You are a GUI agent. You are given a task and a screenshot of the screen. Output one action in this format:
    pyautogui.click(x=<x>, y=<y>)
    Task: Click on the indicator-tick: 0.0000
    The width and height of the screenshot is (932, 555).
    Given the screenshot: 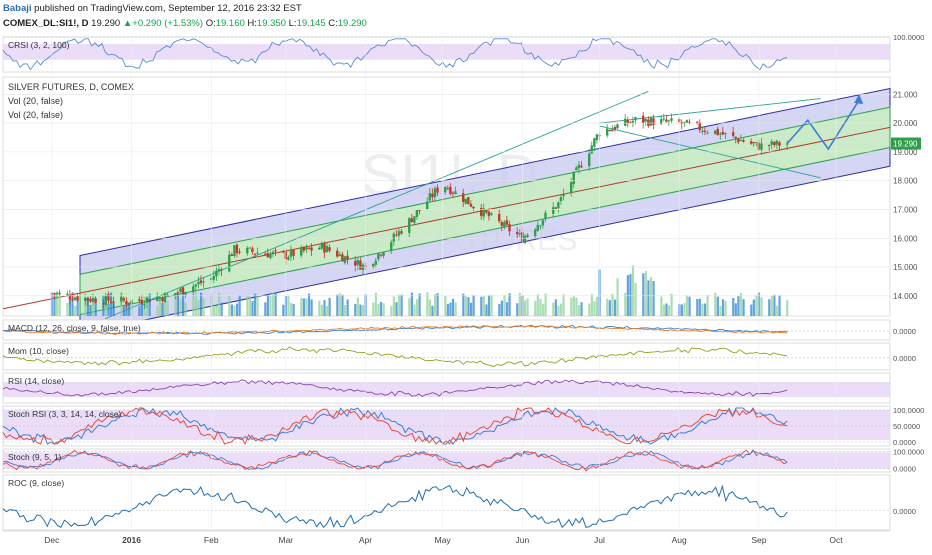 What is the action you would take?
    pyautogui.click(x=904, y=442)
    